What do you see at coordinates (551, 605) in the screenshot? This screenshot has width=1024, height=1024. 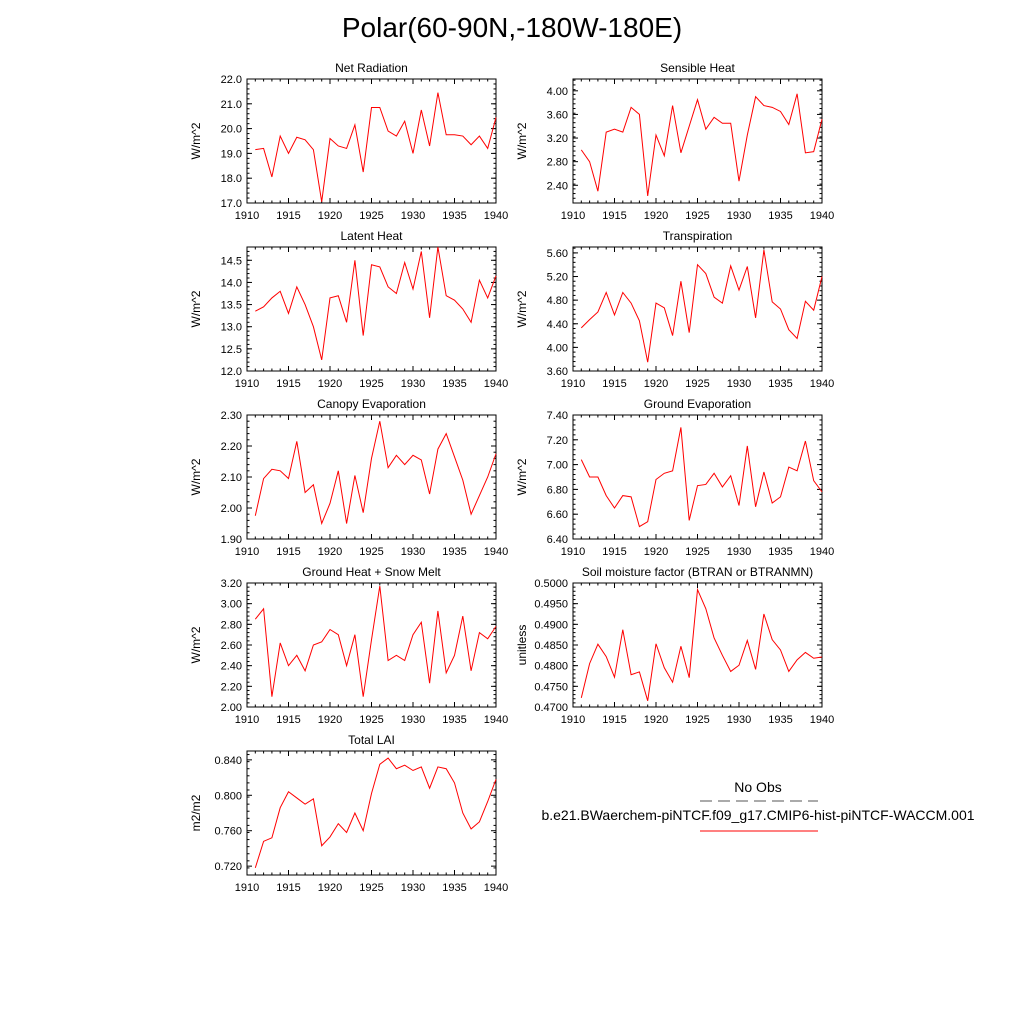 I see `y-tick-label: 0.4950` at bounding box center [551, 605].